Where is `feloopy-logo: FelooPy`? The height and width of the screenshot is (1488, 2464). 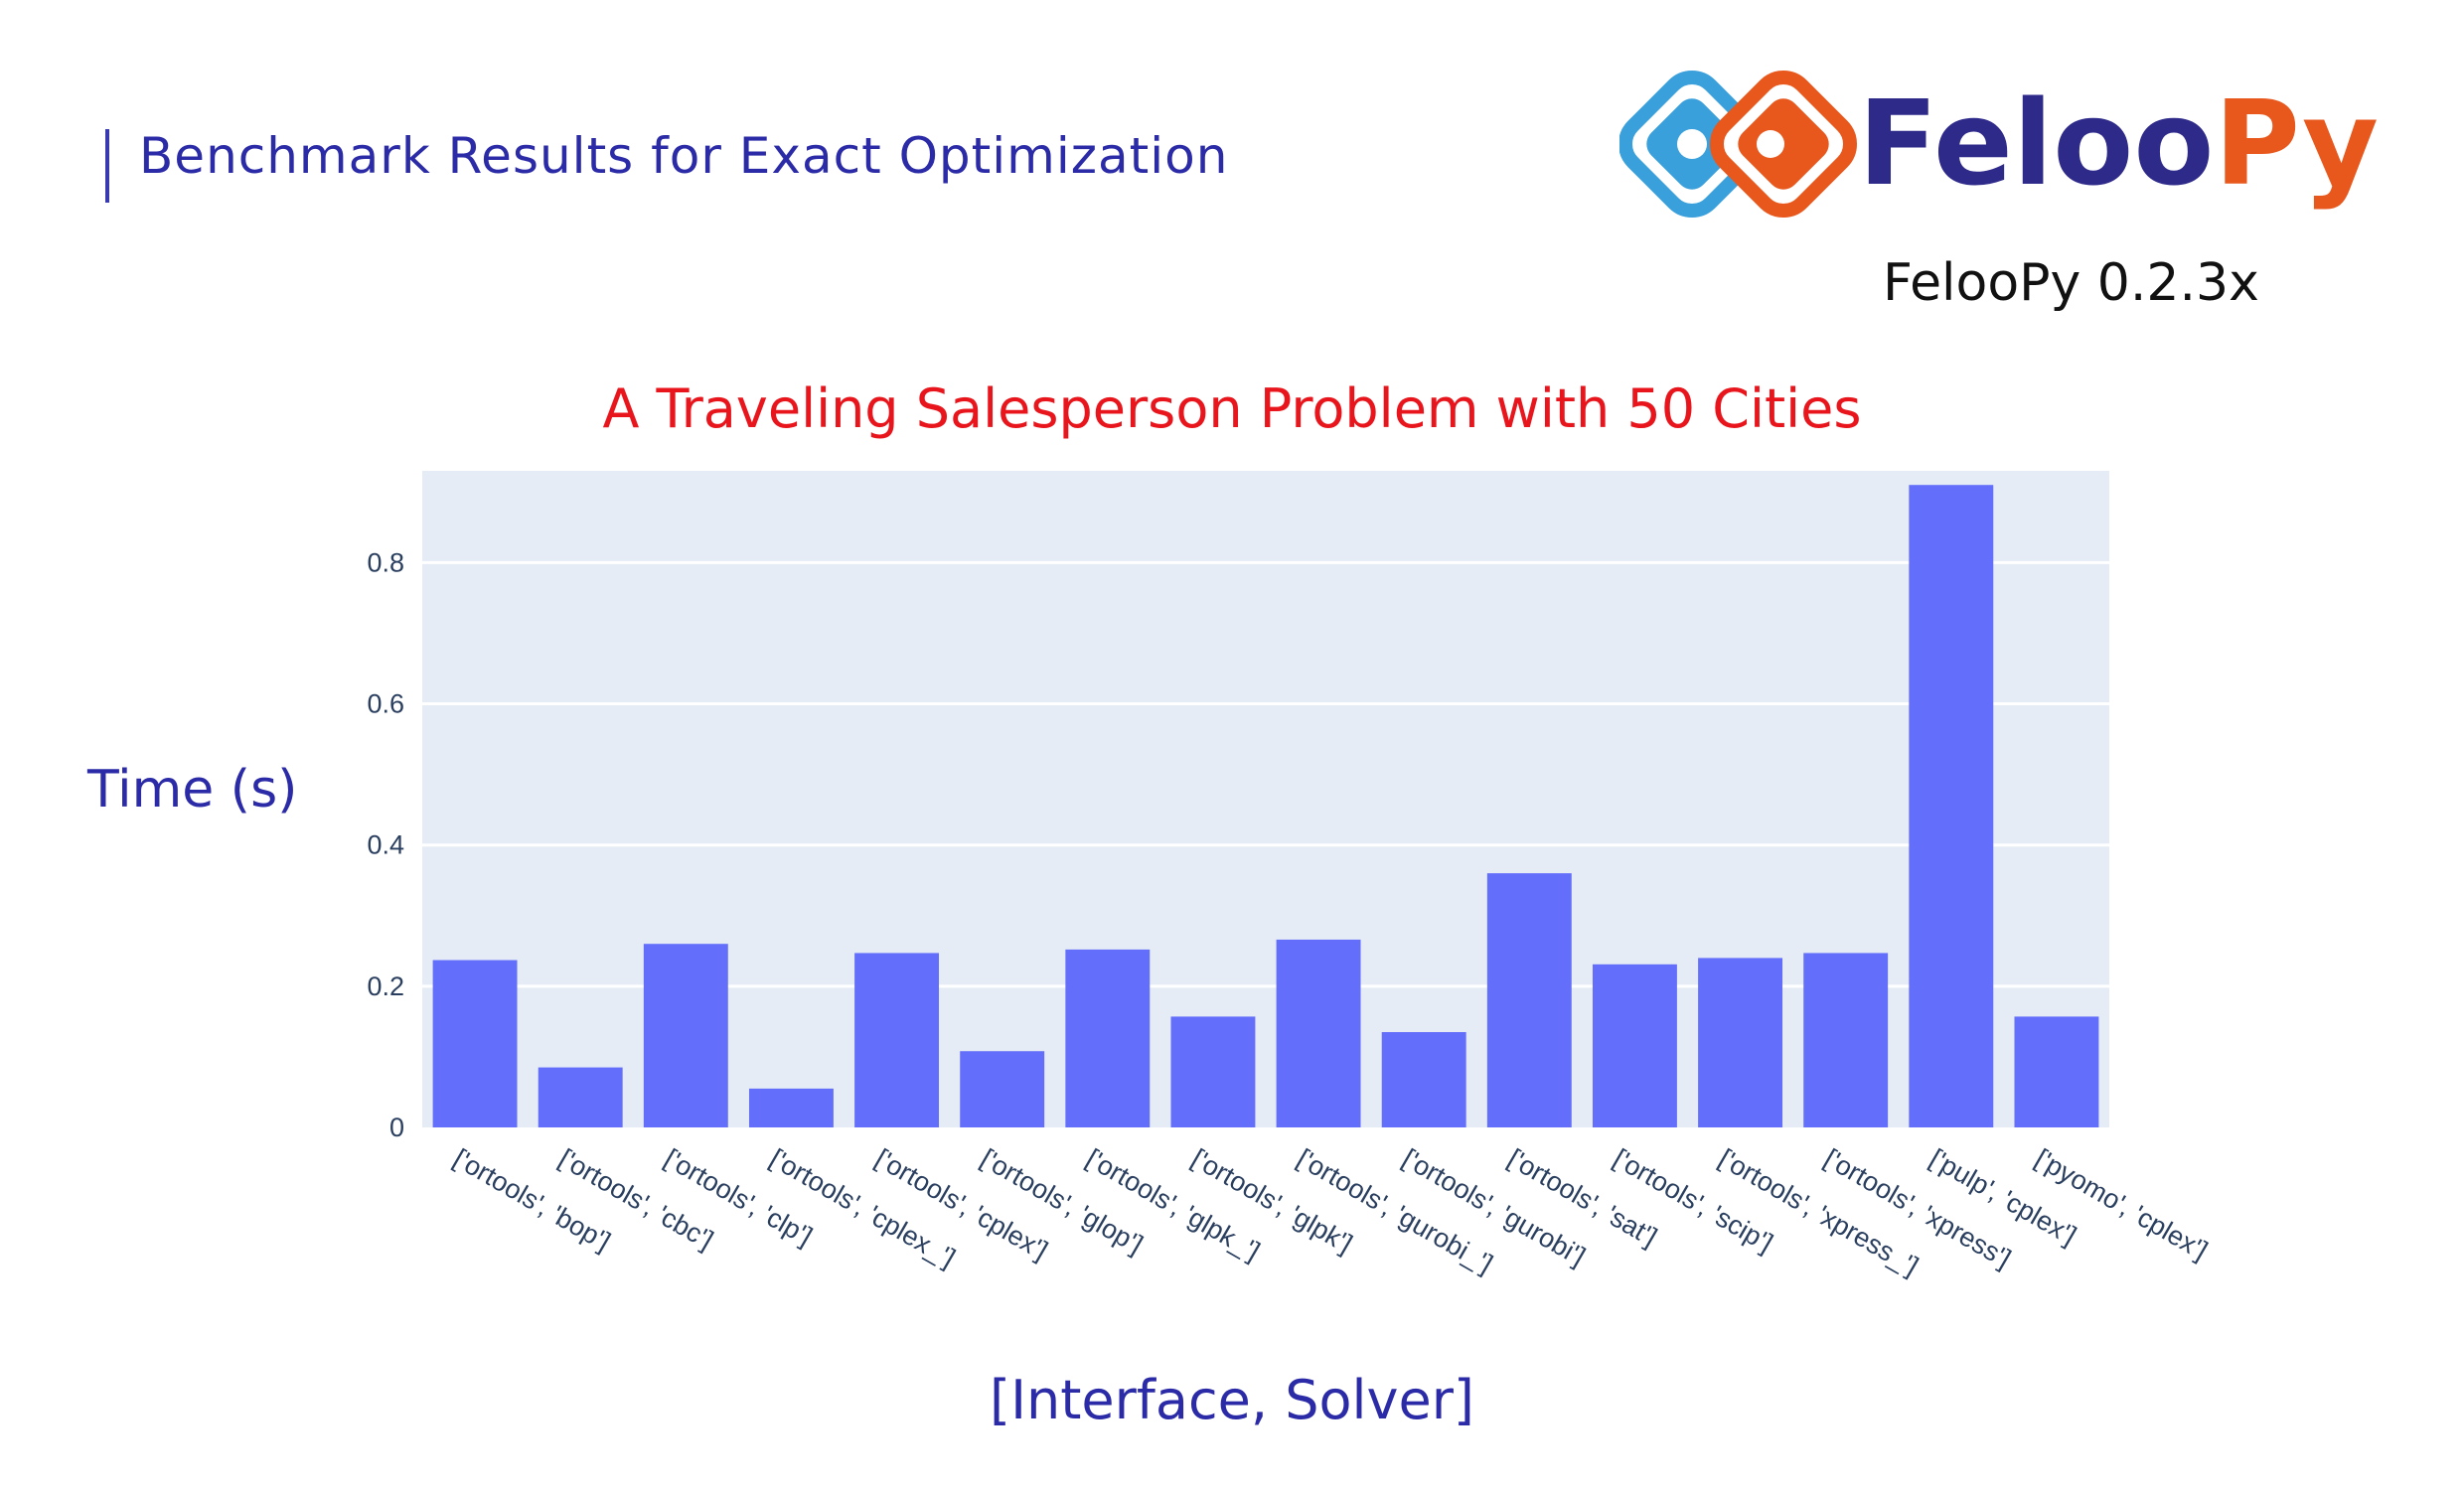
feloopy-logo: FelooPy is located at coordinates (1999, 145).